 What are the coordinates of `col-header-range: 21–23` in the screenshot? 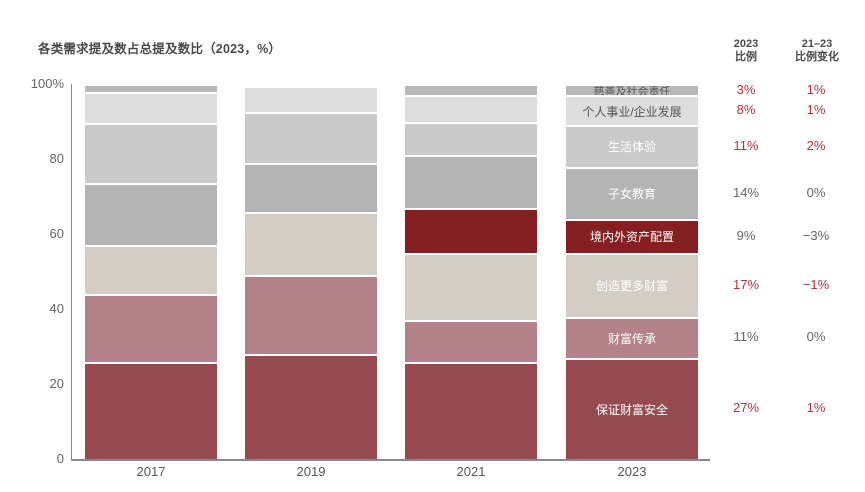 It's located at (817, 44).